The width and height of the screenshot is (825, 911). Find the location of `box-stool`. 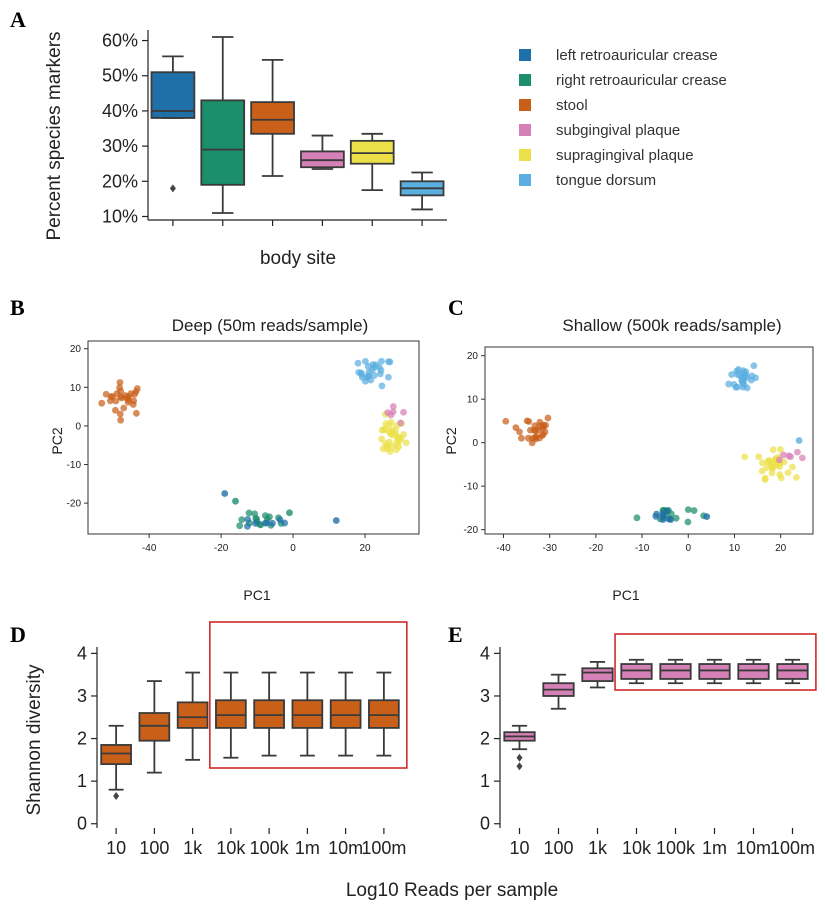

box-stool is located at coordinates (272, 142).